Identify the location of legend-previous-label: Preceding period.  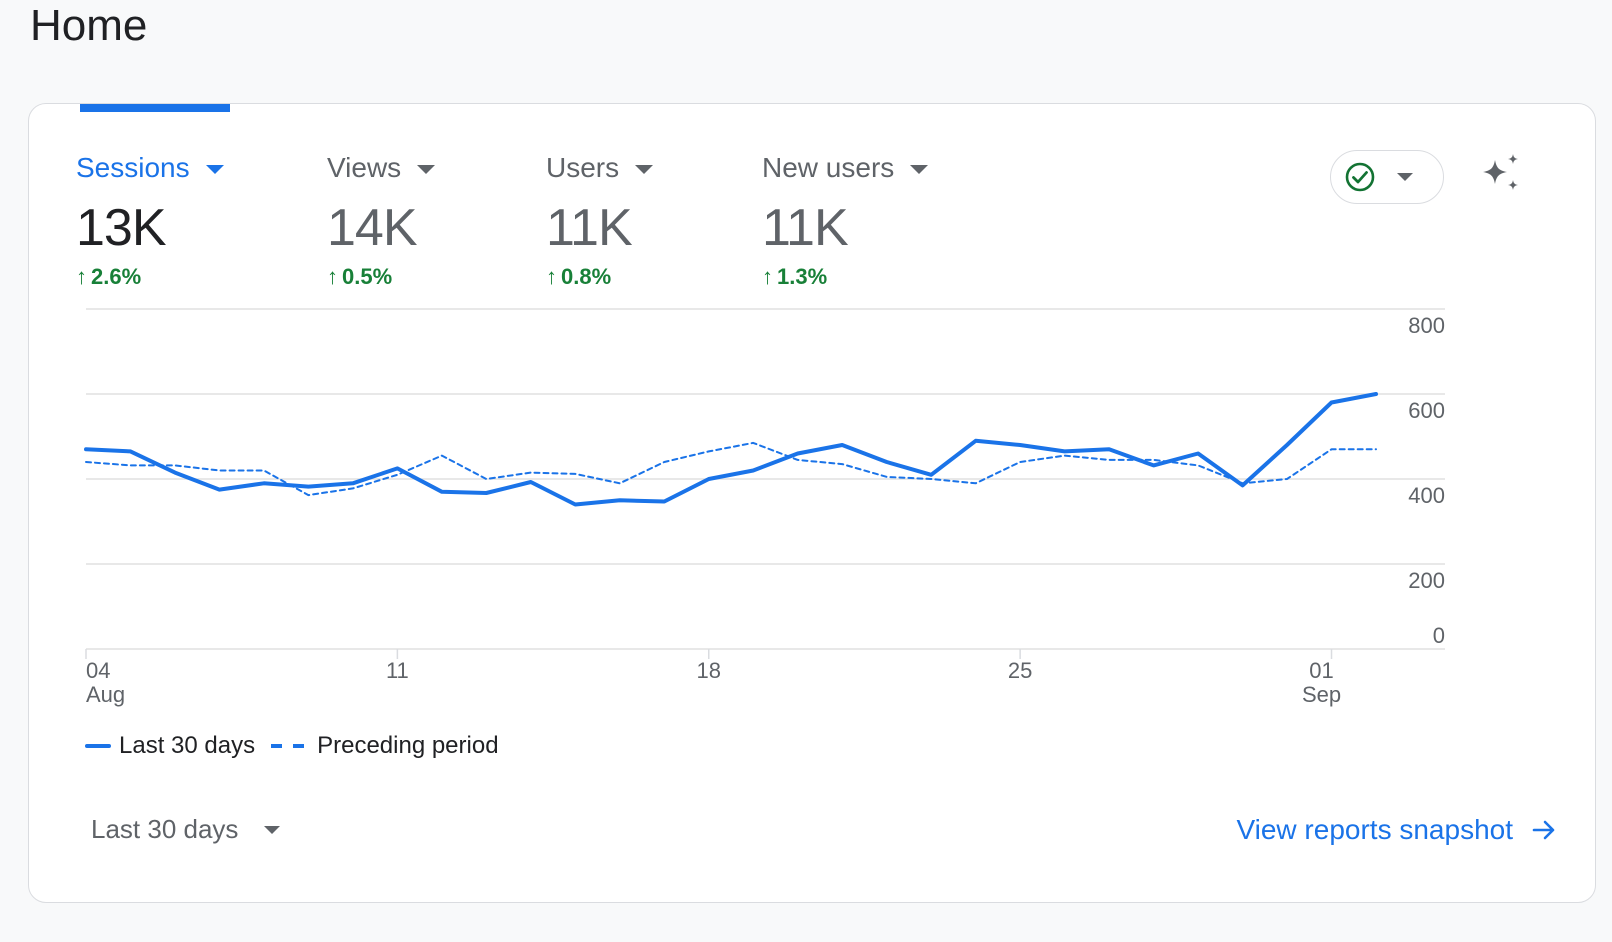
(408, 745).